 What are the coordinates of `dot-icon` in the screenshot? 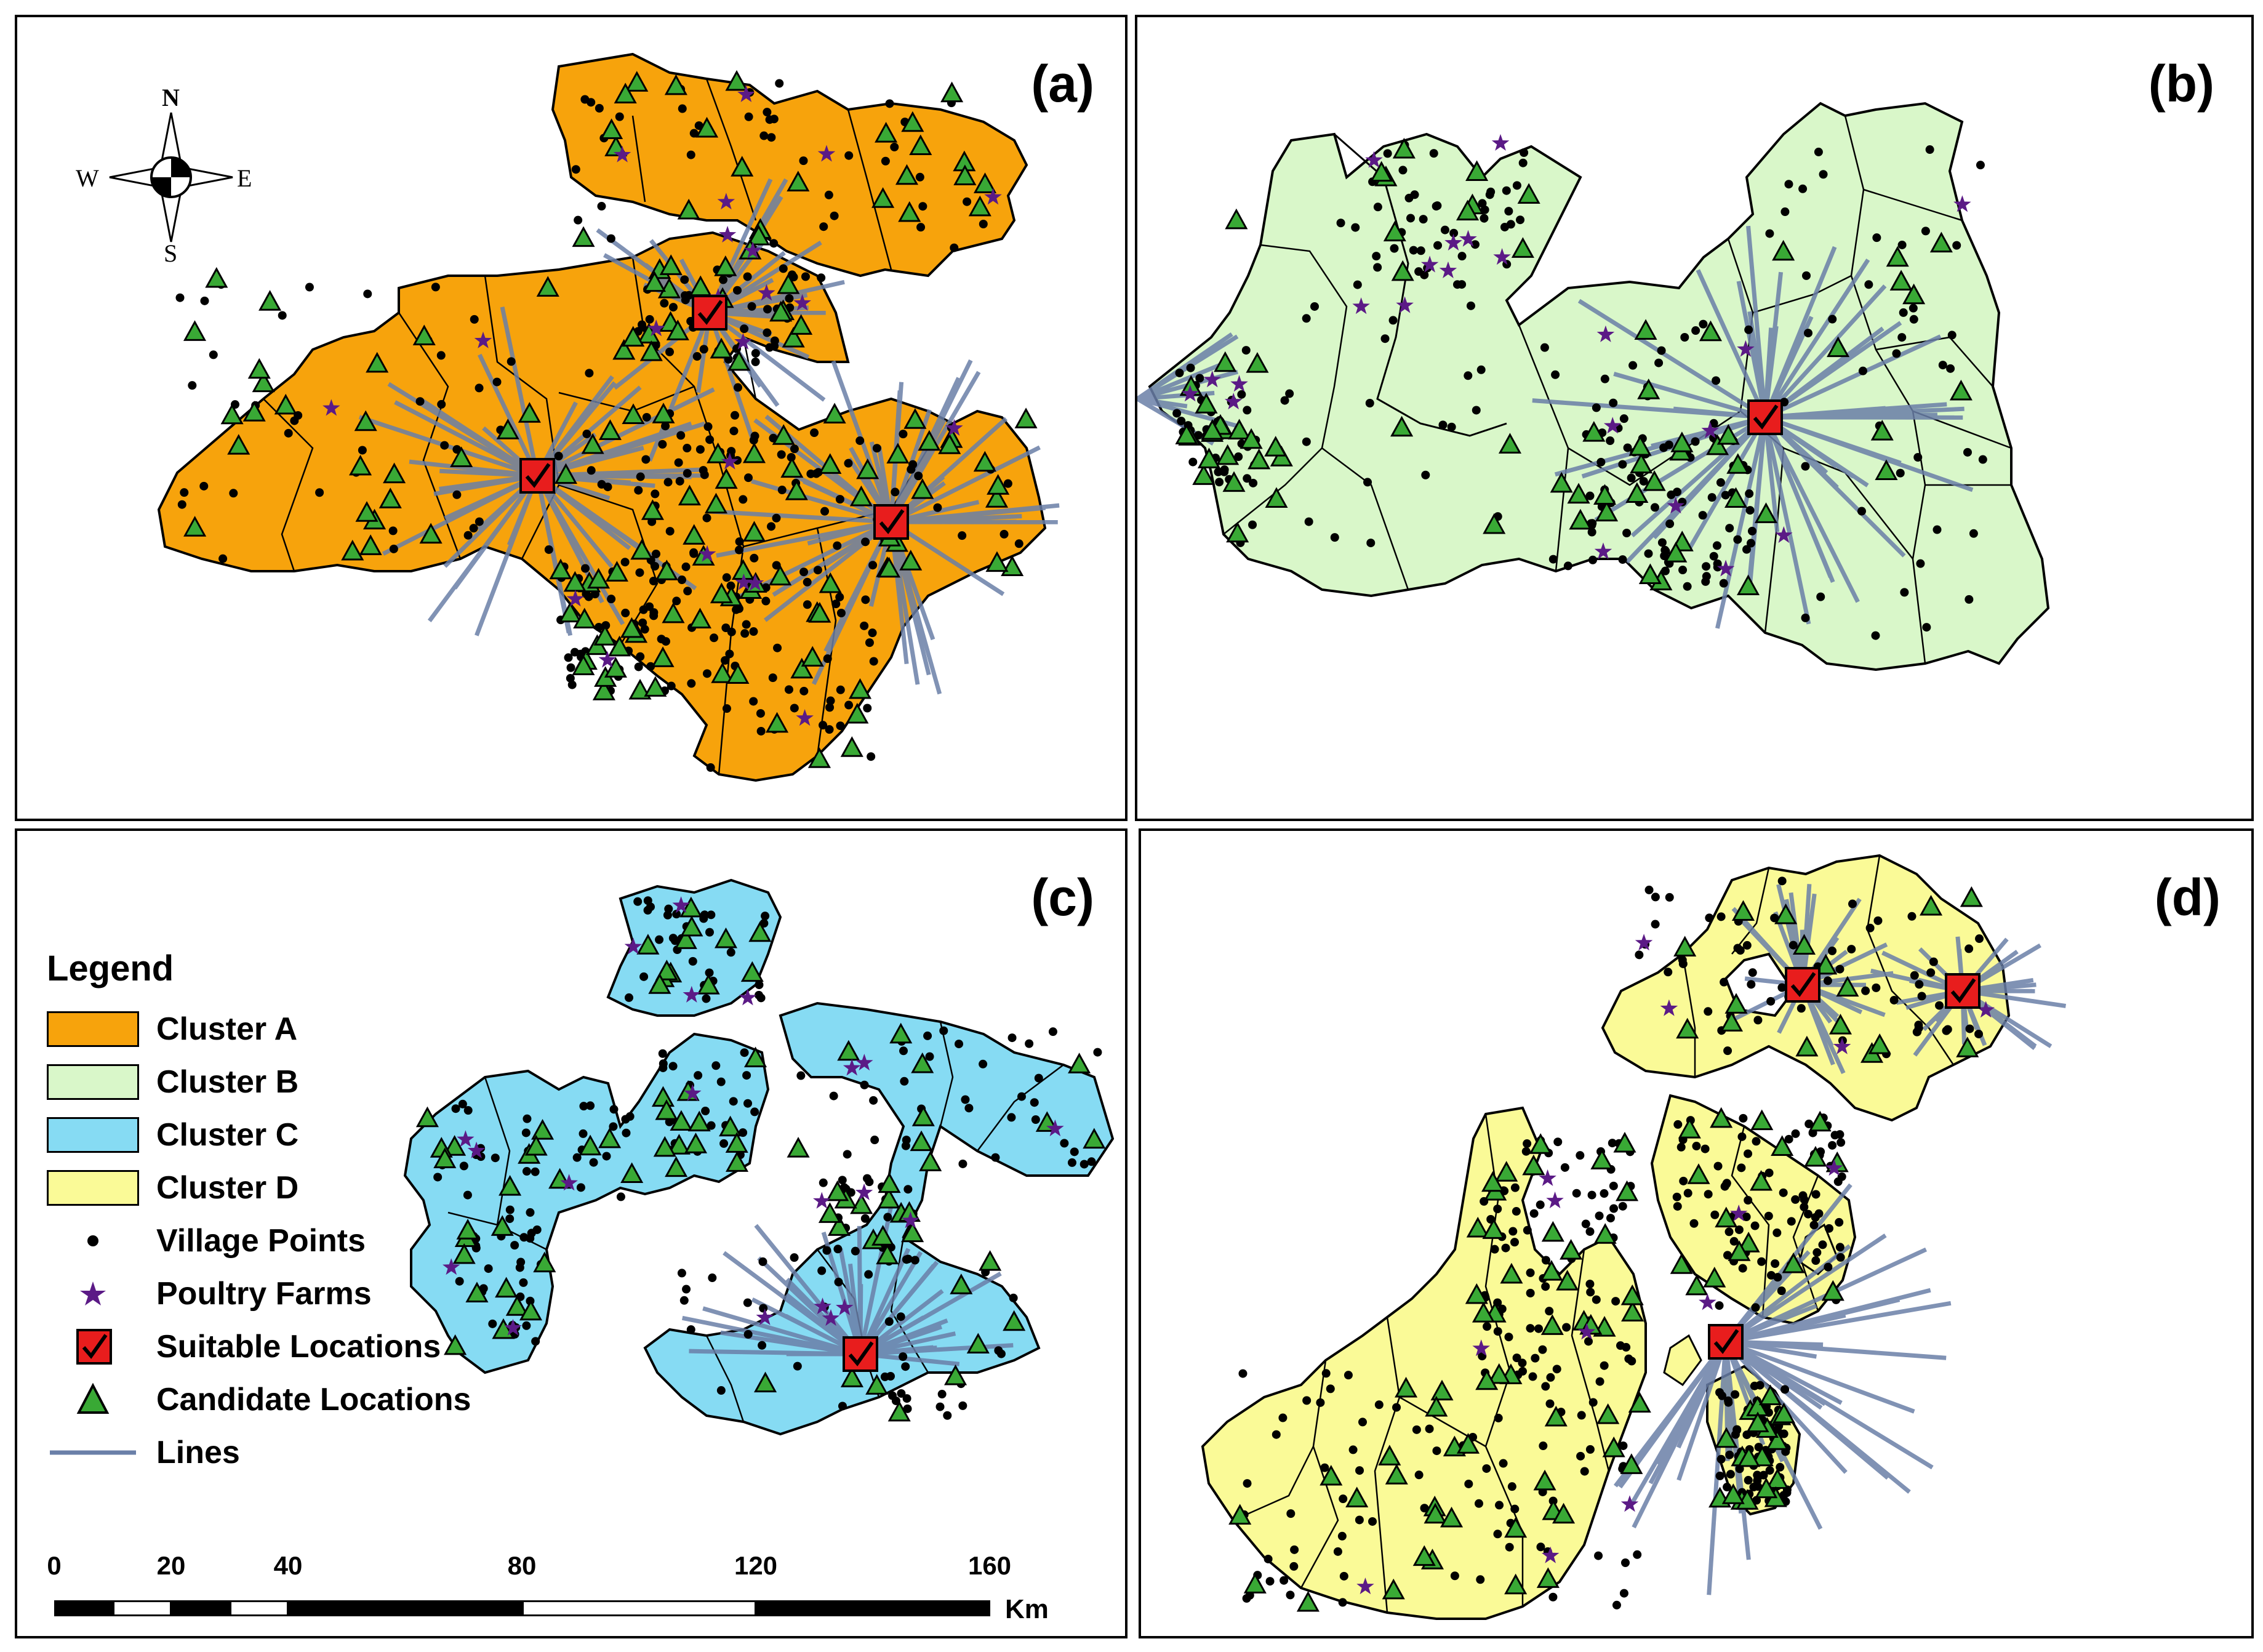 It's located at (92, 1240).